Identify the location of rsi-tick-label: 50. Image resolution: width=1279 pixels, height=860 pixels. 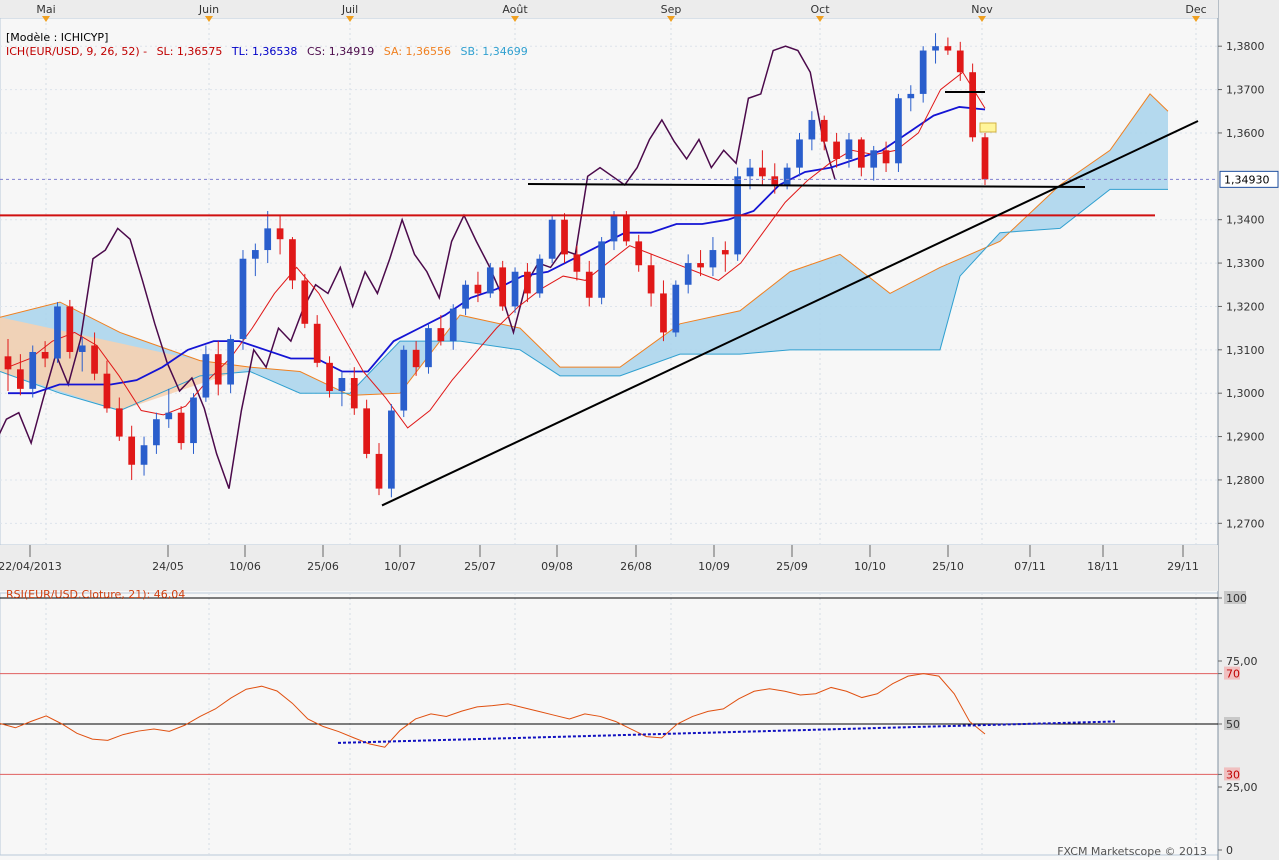
(1233, 724).